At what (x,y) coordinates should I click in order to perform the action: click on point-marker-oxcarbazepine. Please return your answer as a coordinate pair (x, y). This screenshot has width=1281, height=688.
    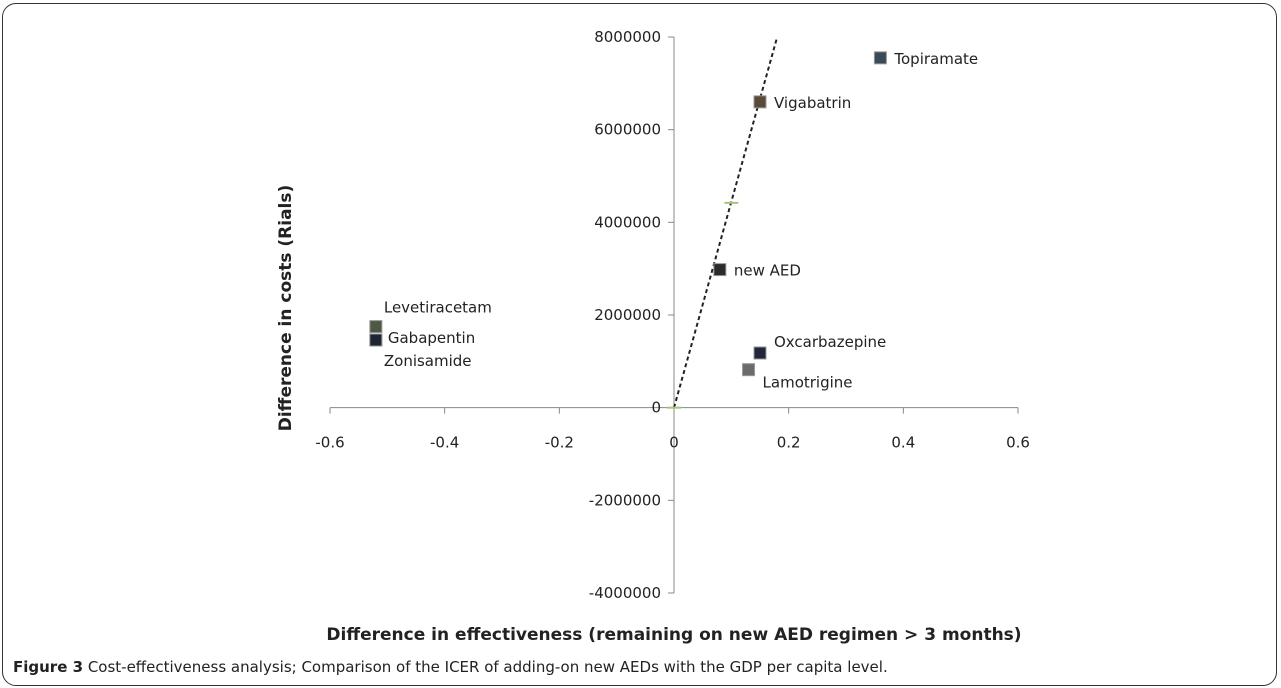
    Looking at the image, I should click on (760, 353).